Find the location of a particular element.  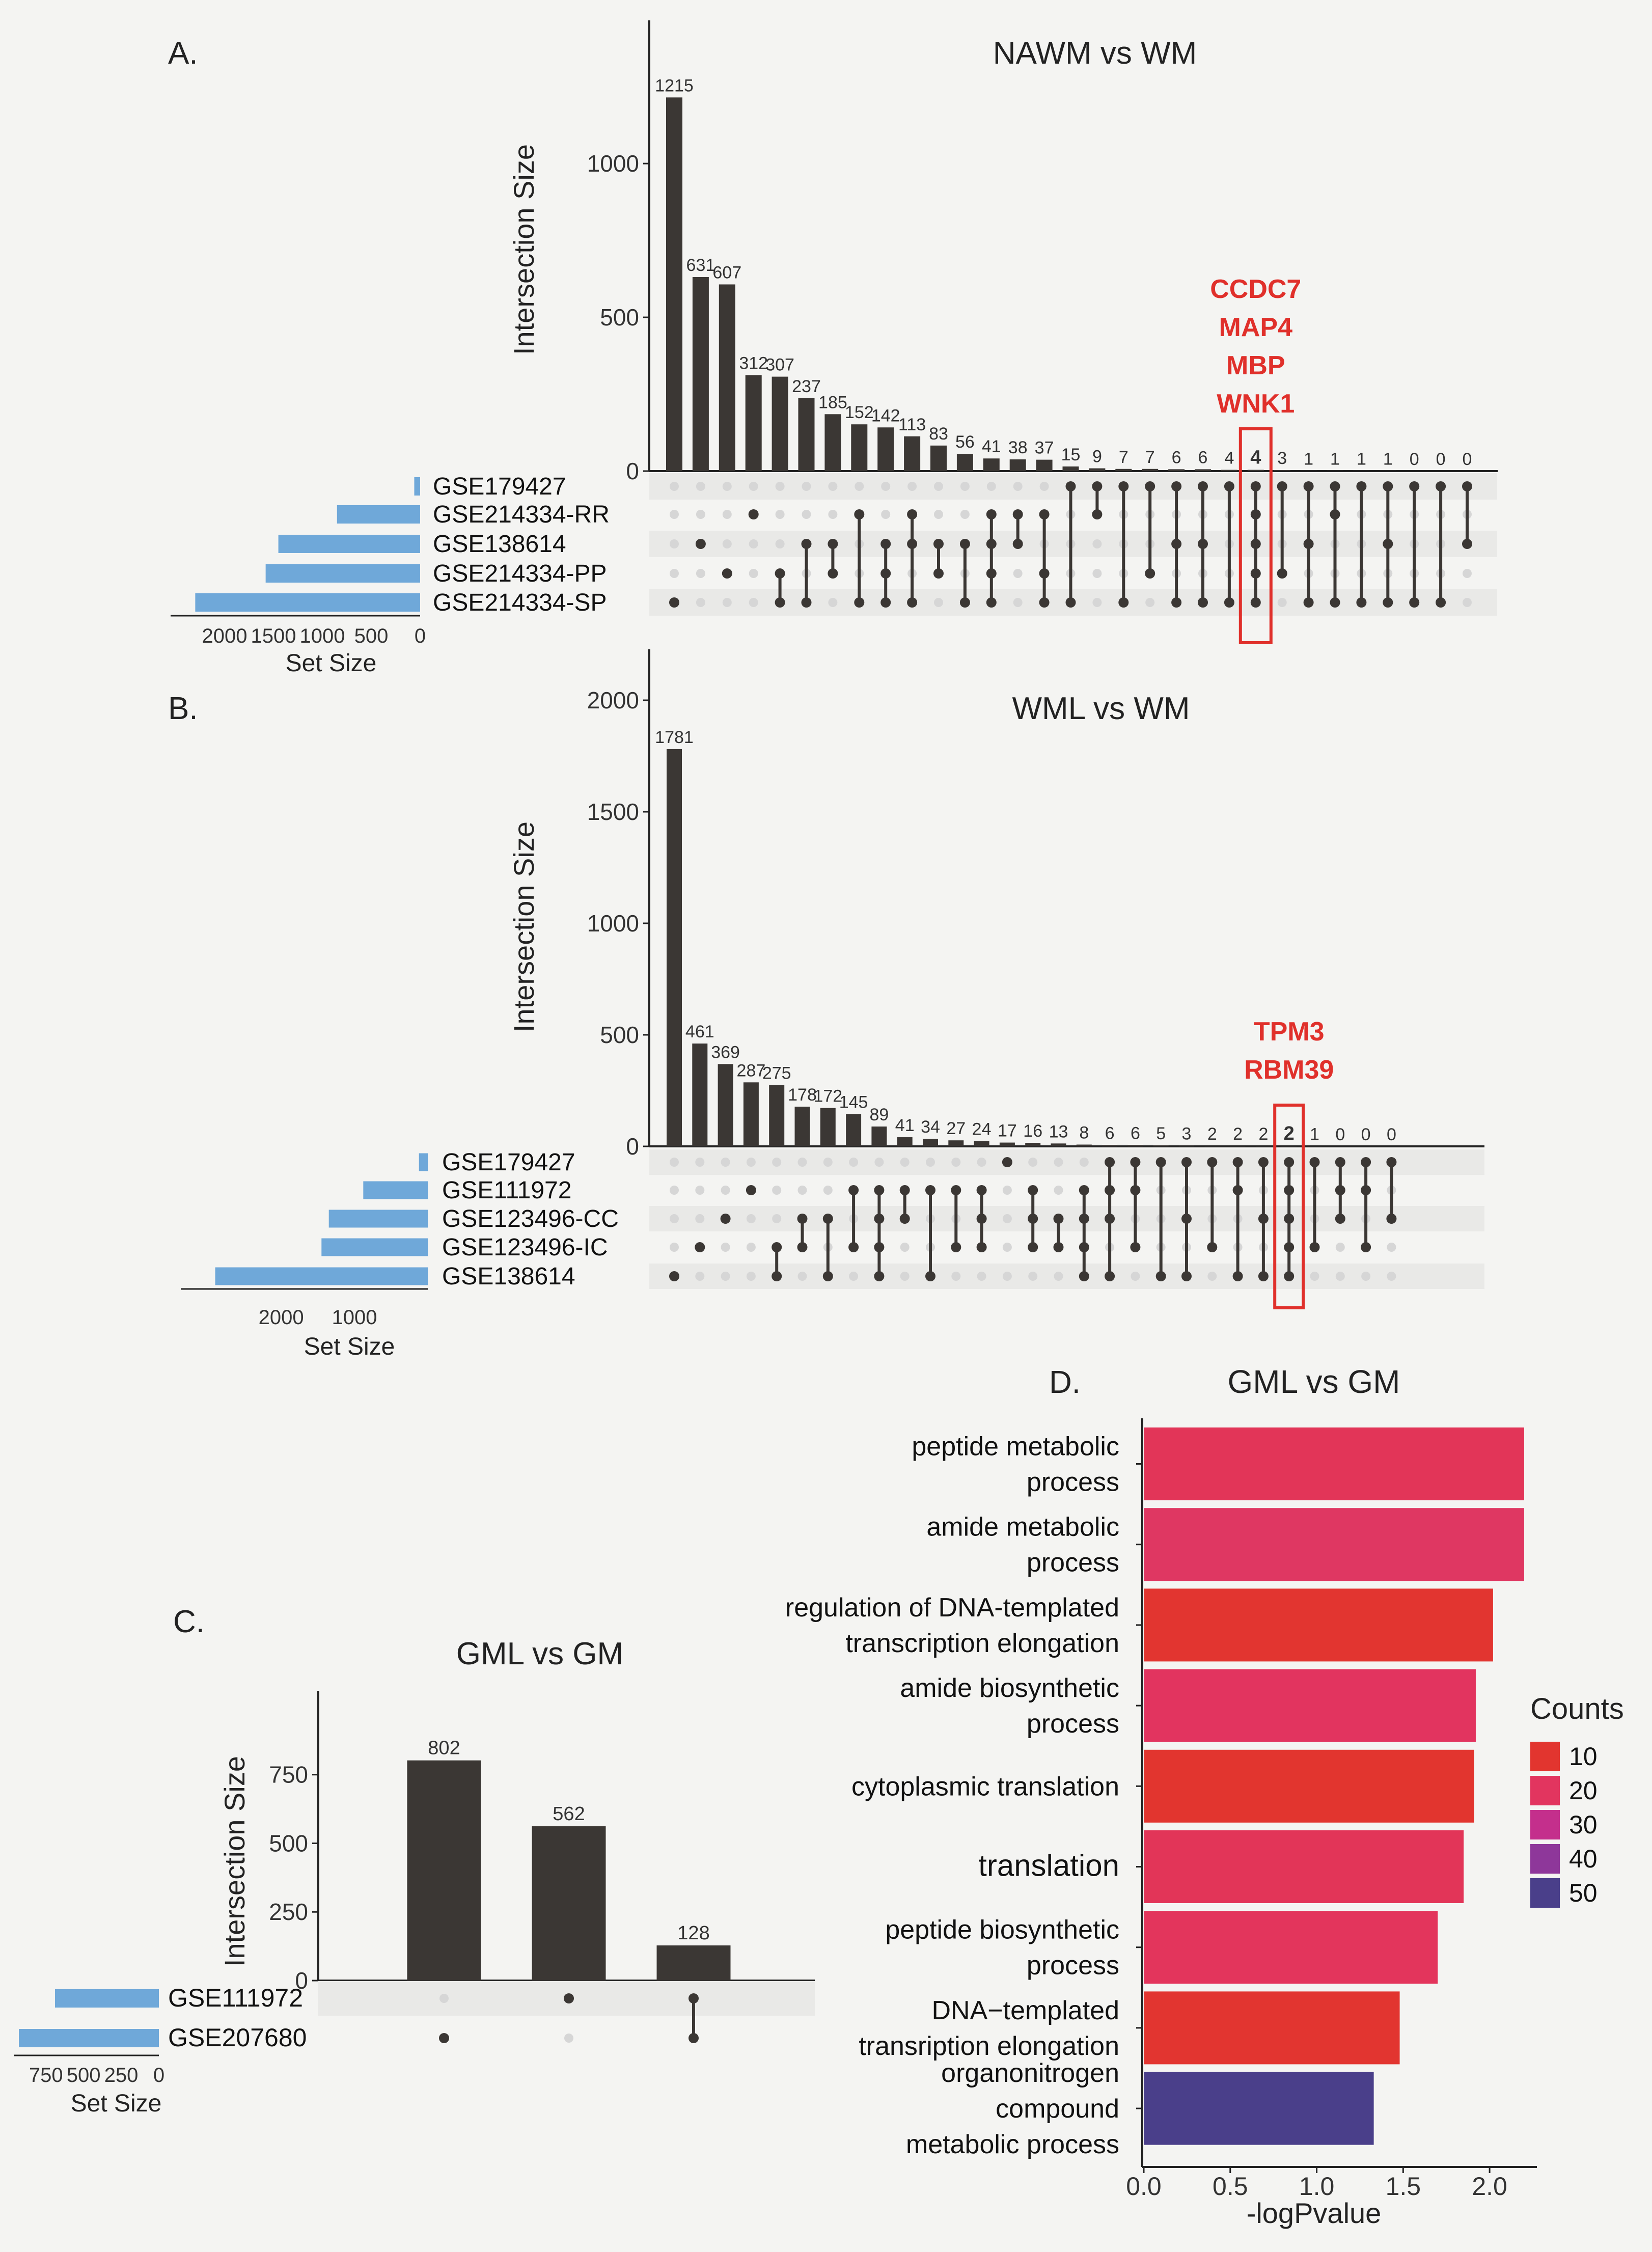

panel-d-x-tick-label: 0.5 is located at coordinates (1230, 2186).